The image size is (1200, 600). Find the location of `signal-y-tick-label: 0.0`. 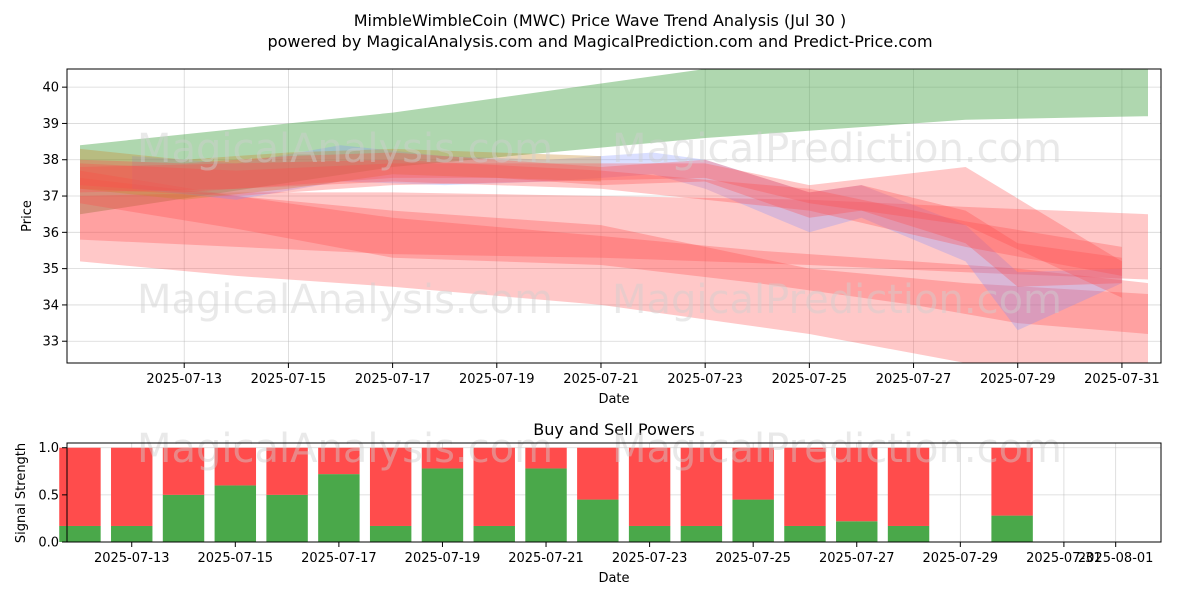

signal-y-tick-label: 0.0 is located at coordinates (48, 543).